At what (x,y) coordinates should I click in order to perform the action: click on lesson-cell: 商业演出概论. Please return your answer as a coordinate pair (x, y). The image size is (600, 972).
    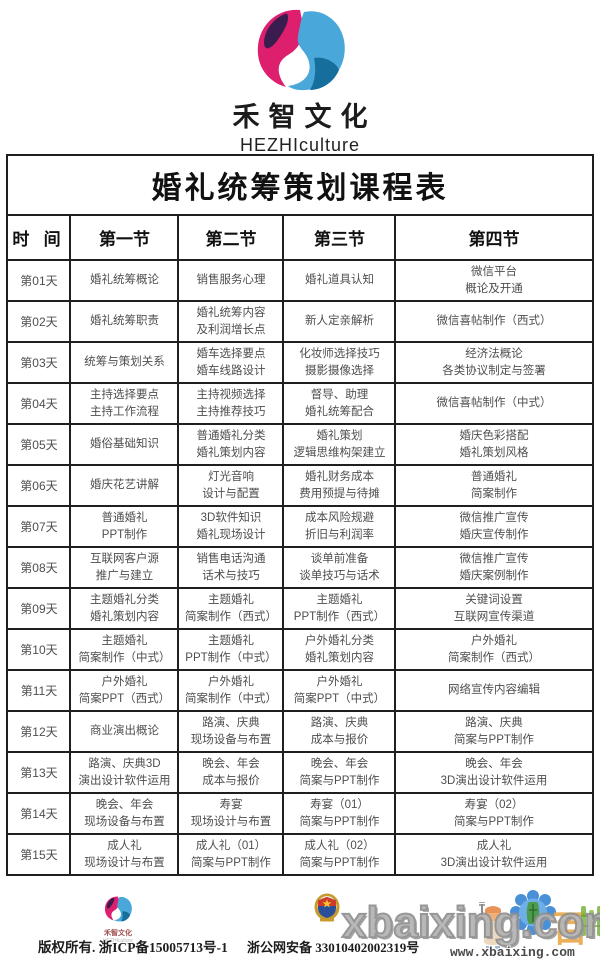
    Looking at the image, I should click on (124, 731).